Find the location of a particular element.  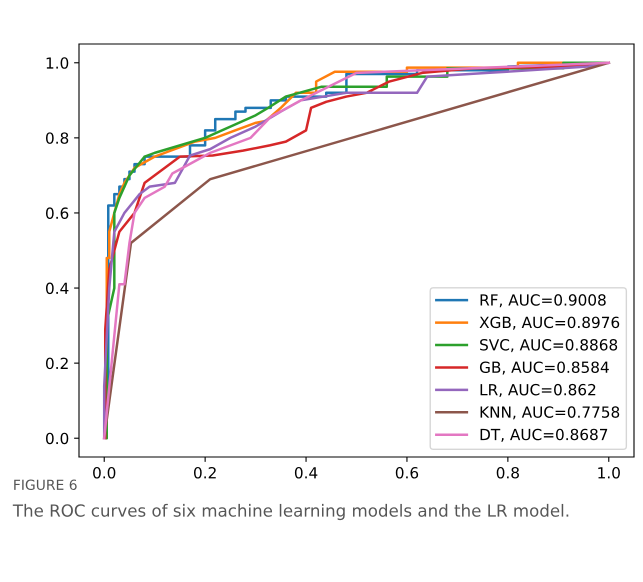

x-tick-label: 0.2 is located at coordinates (205, 472).